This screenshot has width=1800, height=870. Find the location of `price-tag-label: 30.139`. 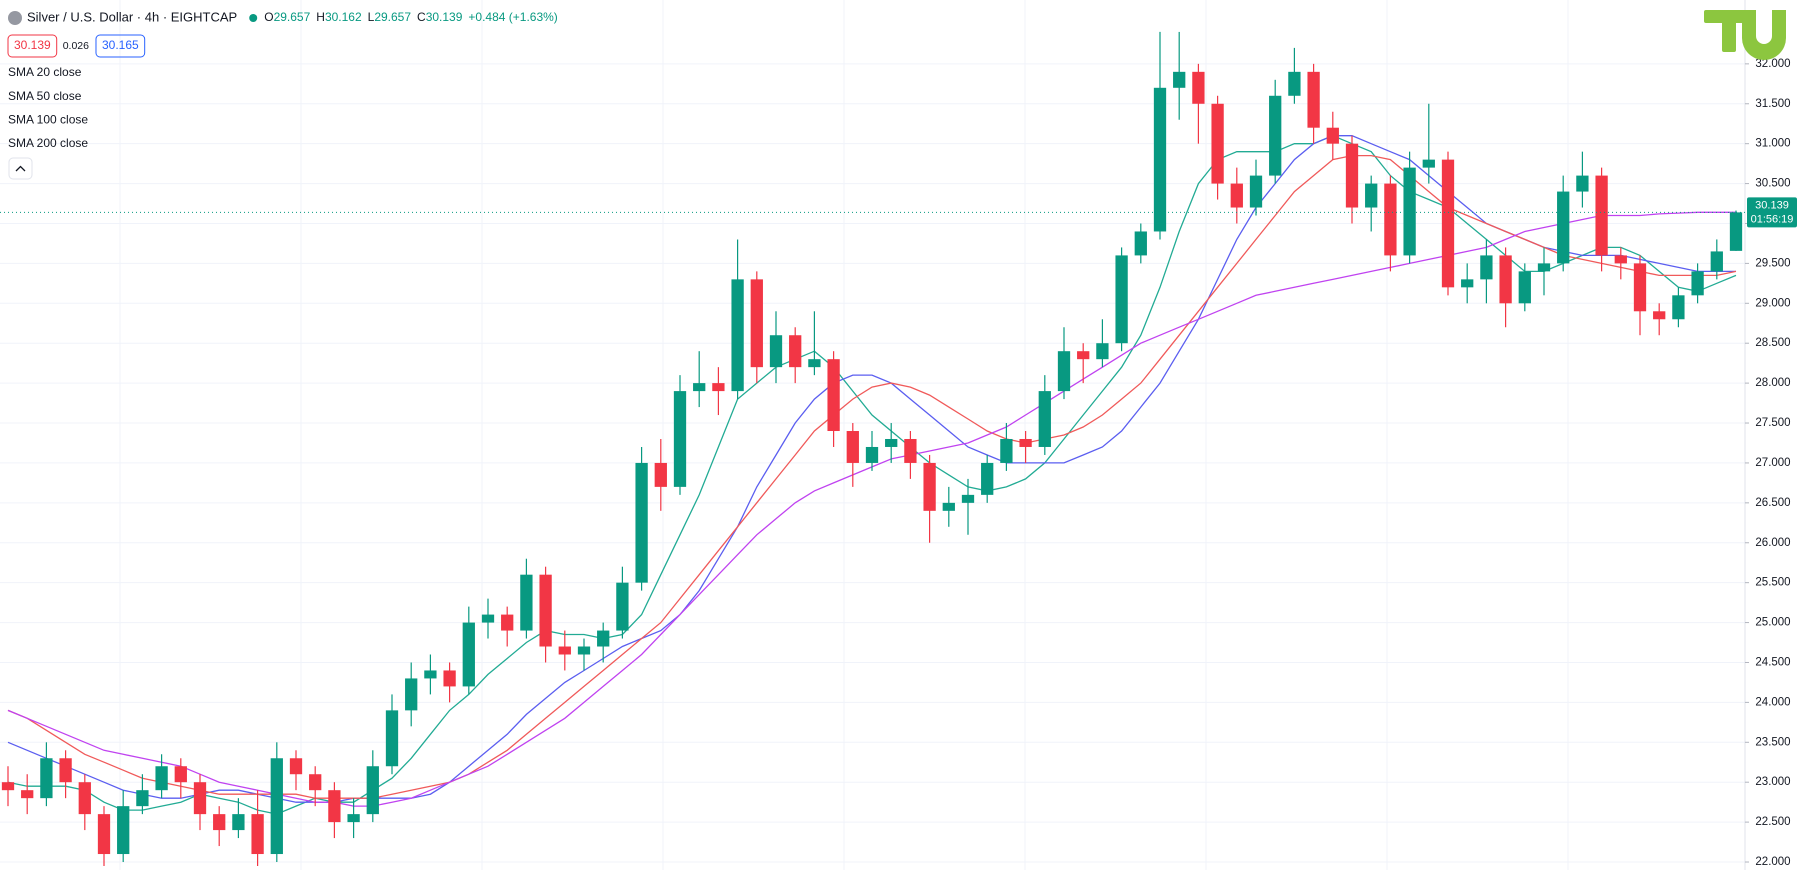

price-tag-label: 30.139 is located at coordinates (1772, 205).